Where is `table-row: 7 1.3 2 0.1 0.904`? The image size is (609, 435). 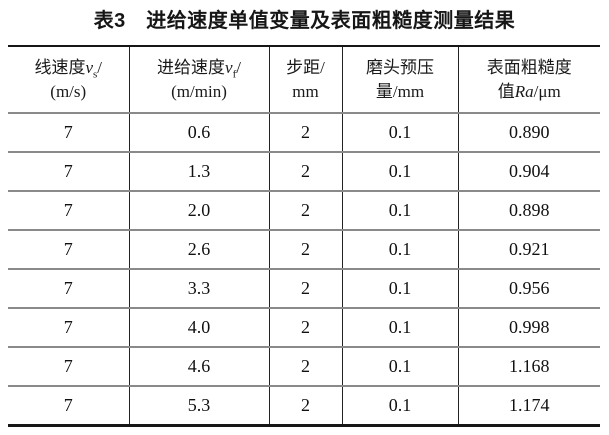
table-row: 7 1.3 2 0.1 0.904 is located at coordinates (304, 172).